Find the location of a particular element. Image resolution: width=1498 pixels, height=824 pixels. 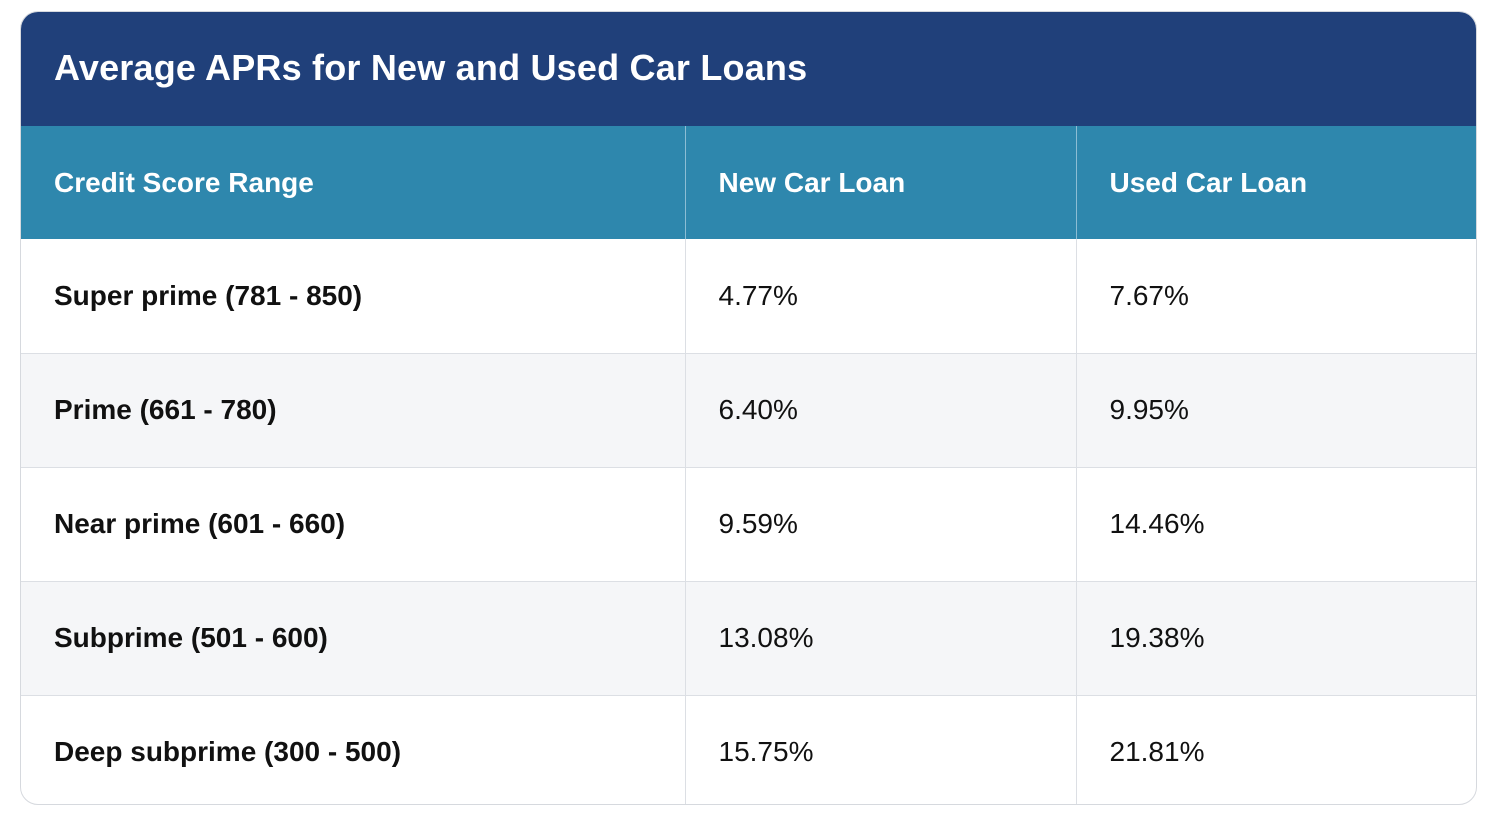

new-car-apr-cell: 6.40% is located at coordinates (880, 409).